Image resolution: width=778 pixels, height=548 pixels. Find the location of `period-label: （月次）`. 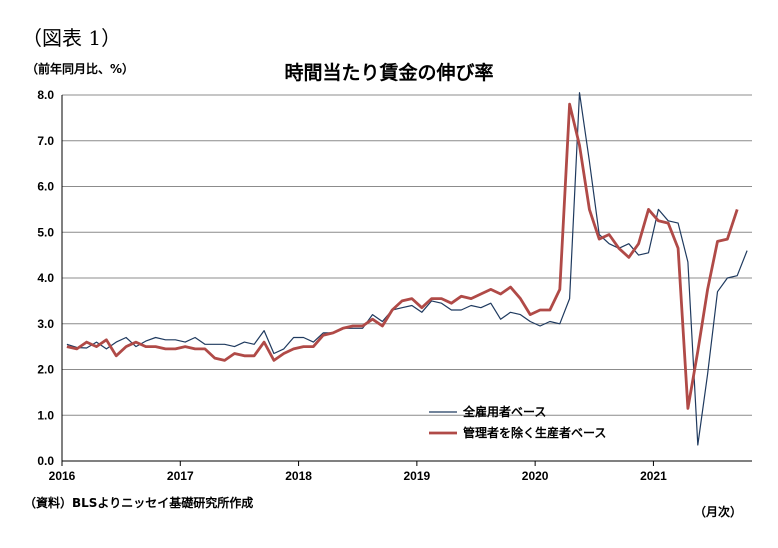

period-label: （月次） is located at coordinates (718, 512).